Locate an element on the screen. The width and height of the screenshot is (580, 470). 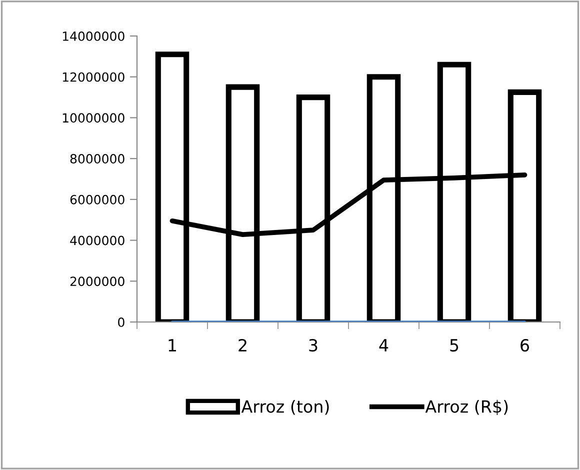
x-tick-label: 5 is located at coordinates (454, 345).